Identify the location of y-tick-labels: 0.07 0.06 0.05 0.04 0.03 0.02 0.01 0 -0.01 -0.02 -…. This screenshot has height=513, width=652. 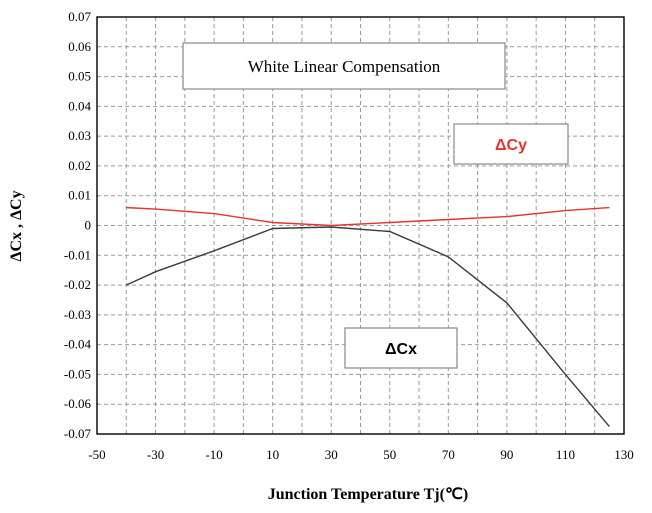
(78, 225).